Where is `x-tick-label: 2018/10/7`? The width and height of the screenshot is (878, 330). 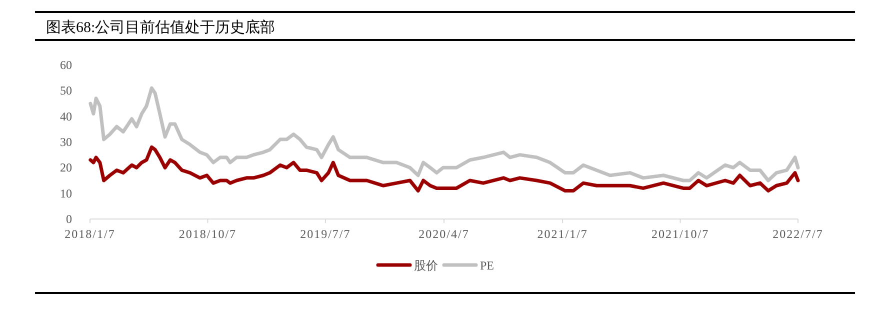 x-tick-label: 2018/10/7 is located at coordinates (207, 234).